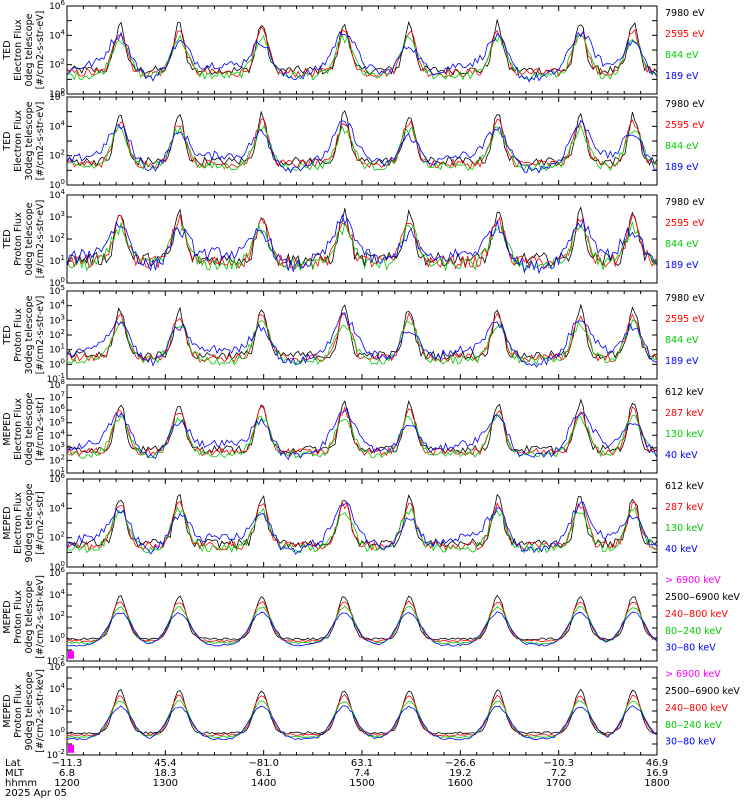 The width and height of the screenshot is (750, 800). What do you see at coordinates (361, 783) in the screenshot?
I see `x-tick-label: 1500` at bounding box center [361, 783].